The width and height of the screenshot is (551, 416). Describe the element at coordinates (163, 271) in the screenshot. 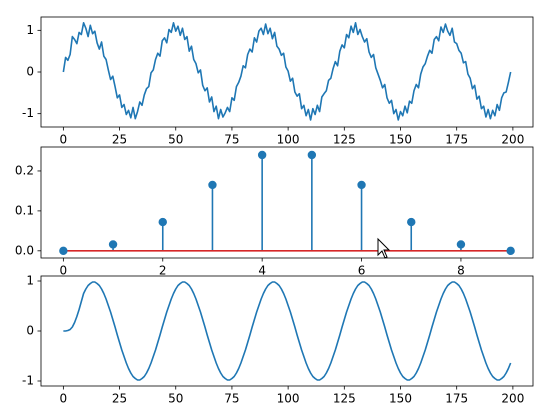

I see `x-tick-label: 2` at that location.